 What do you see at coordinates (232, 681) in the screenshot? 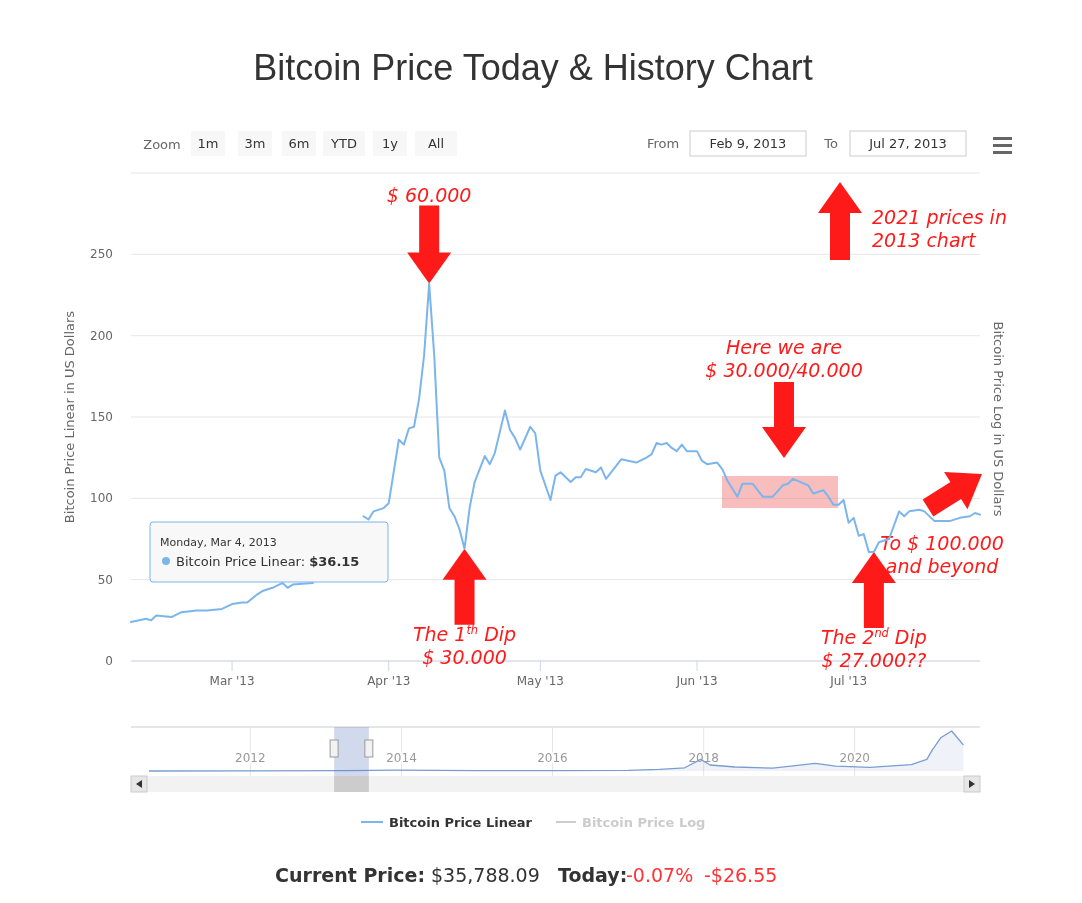
I see `x-tick-label: Mar '13` at bounding box center [232, 681].